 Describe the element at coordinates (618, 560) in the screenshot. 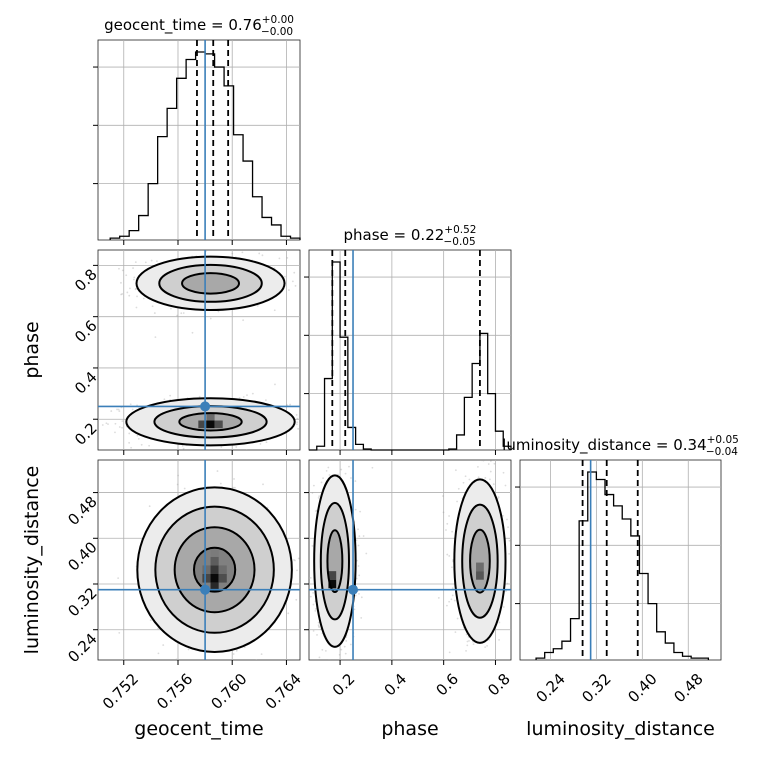

I see `hist-panel-luminosity_distance` at that location.